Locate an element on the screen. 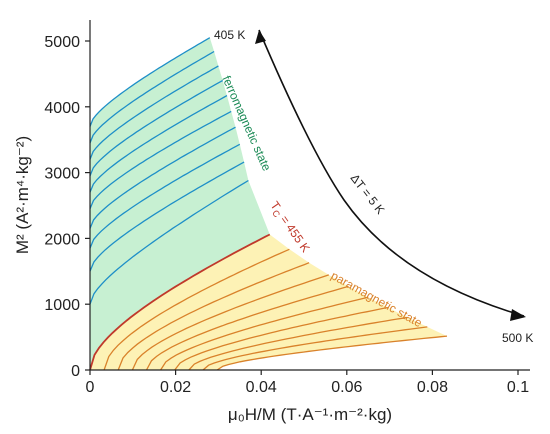 Image resolution: width=550 pixels, height=434 pixels. isotherm-490k is located at coordinates (298, 343).